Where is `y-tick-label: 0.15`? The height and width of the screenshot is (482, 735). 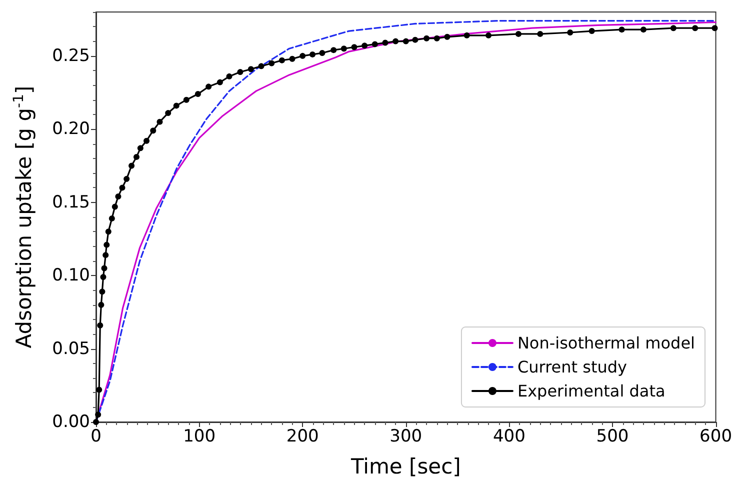 y-tick-label: 0.15 is located at coordinates (71, 202).